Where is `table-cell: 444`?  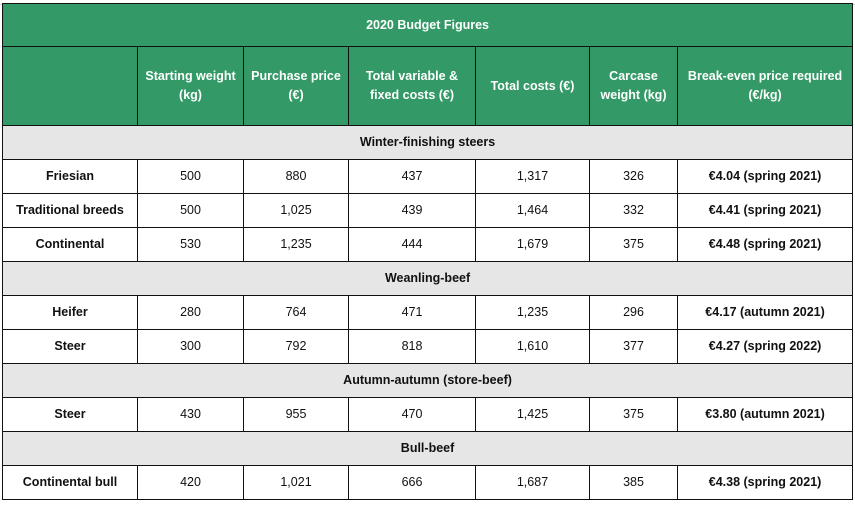
table-cell: 444 is located at coordinates (412, 244).